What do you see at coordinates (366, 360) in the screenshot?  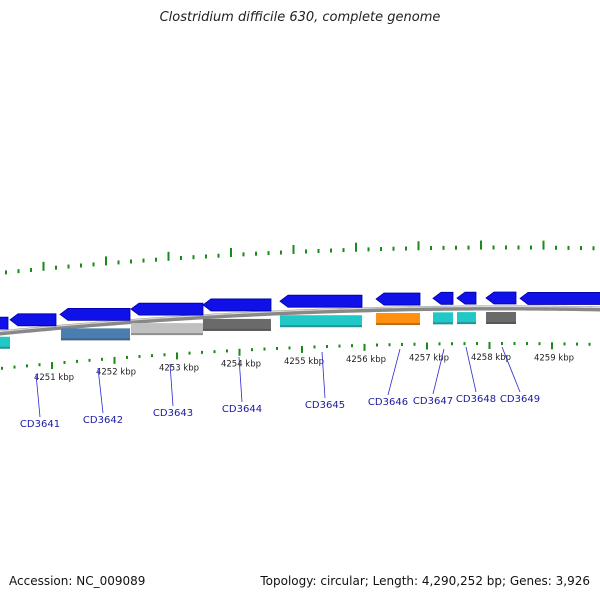 I see `kbp-label: 4256 kbp` at bounding box center [366, 360].